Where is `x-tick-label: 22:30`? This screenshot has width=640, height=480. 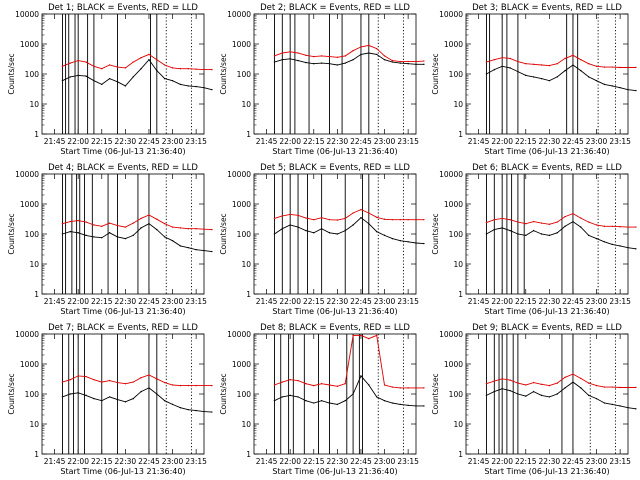 x-tick-label: 22:30 is located at coordinates (550, 141).